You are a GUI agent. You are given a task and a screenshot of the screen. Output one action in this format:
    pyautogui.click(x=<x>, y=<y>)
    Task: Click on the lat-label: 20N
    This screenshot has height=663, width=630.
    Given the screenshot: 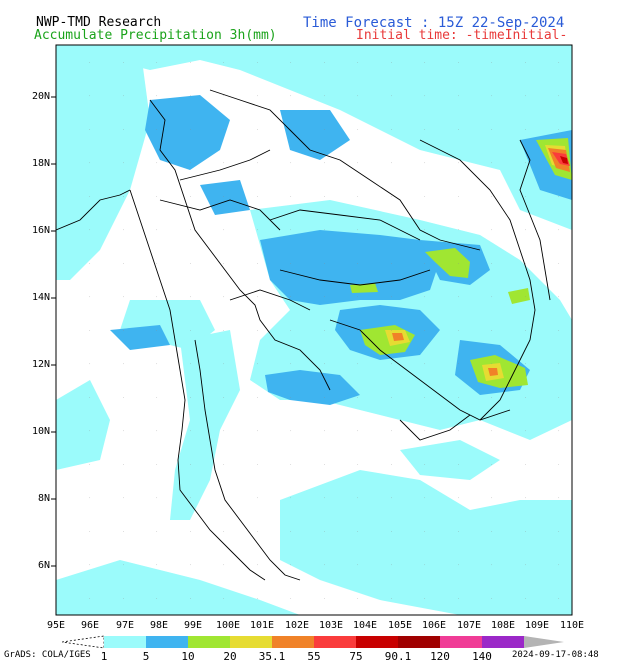 What is the action you would take?
    pyautogui.click(x=40, y=96)
    